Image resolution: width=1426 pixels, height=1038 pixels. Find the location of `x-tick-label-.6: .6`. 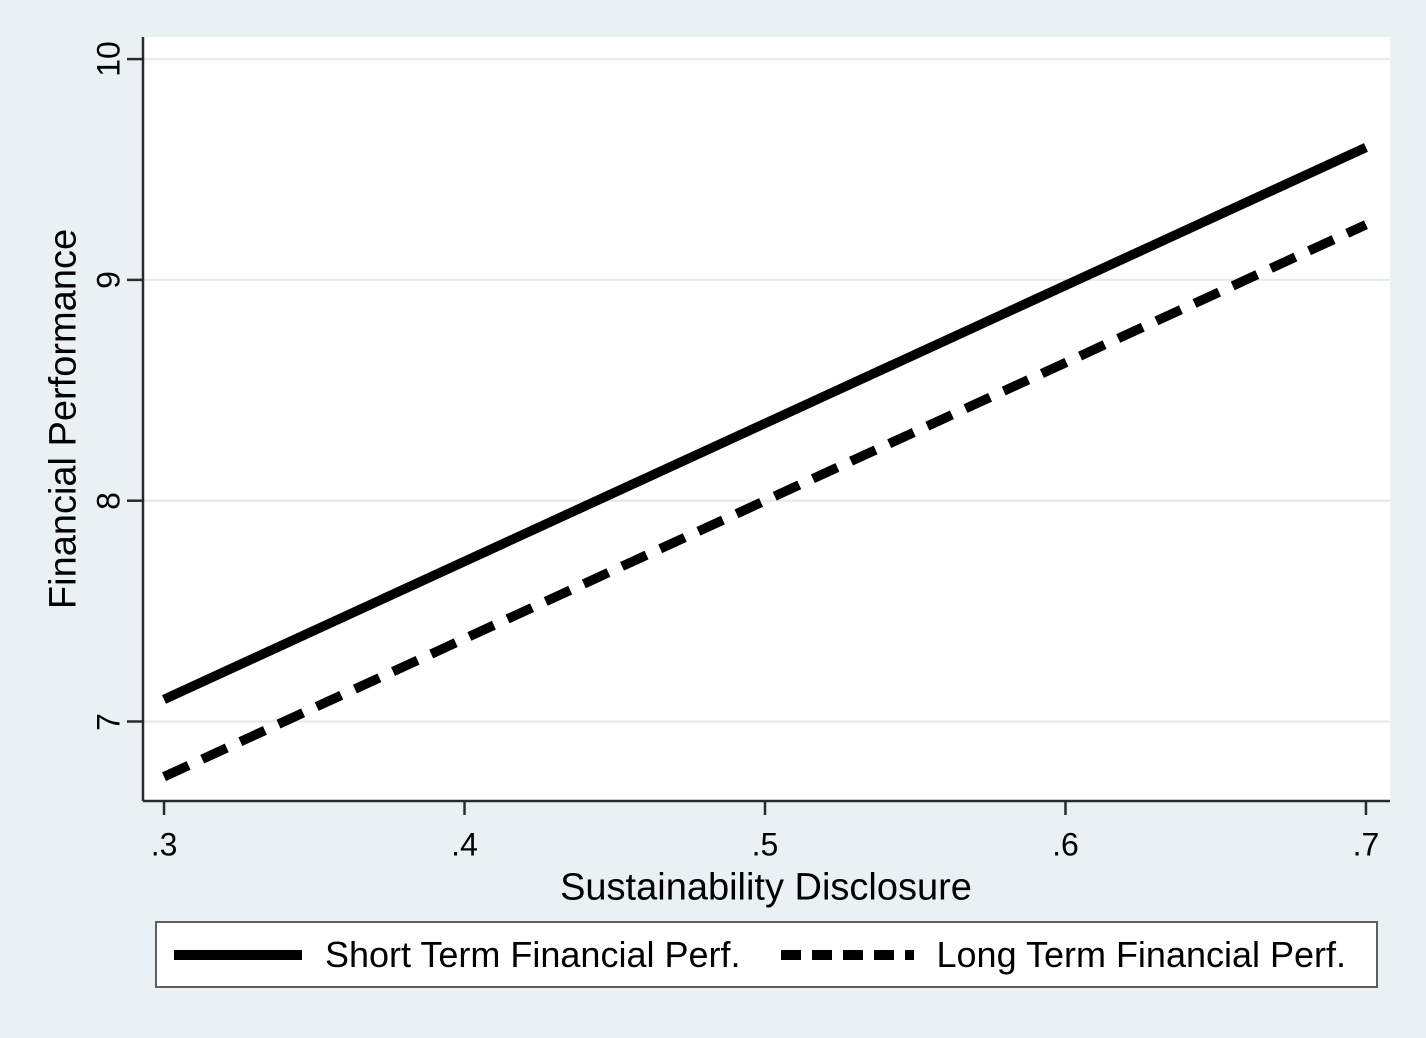

x-tick-label-.6: .6 is located at coordinates (1065, 844).